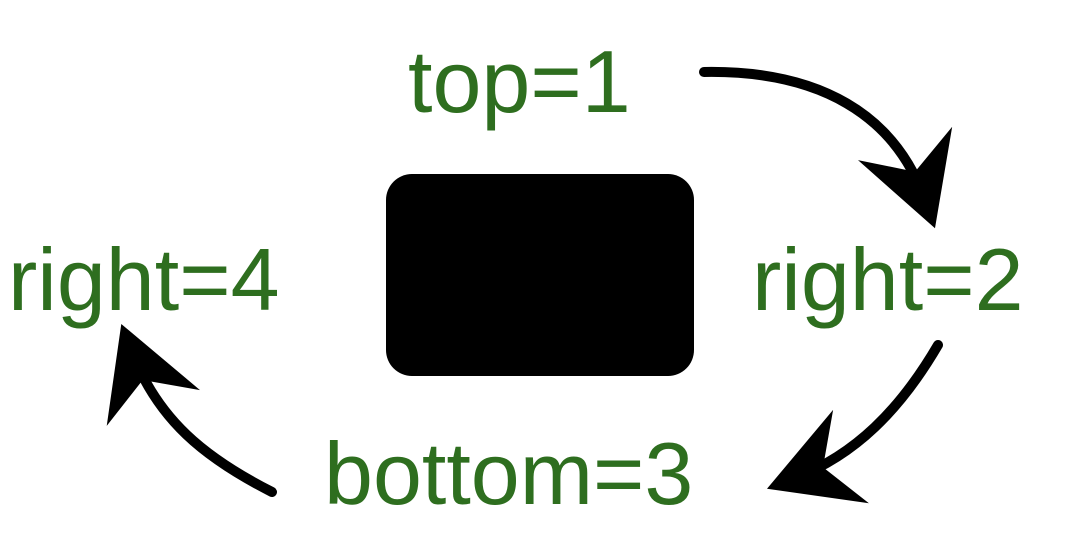  What do you see at coordinates (826, 147) in the screenshot?
I see `arrow-top-to-right` at bounding box center [826, 147].